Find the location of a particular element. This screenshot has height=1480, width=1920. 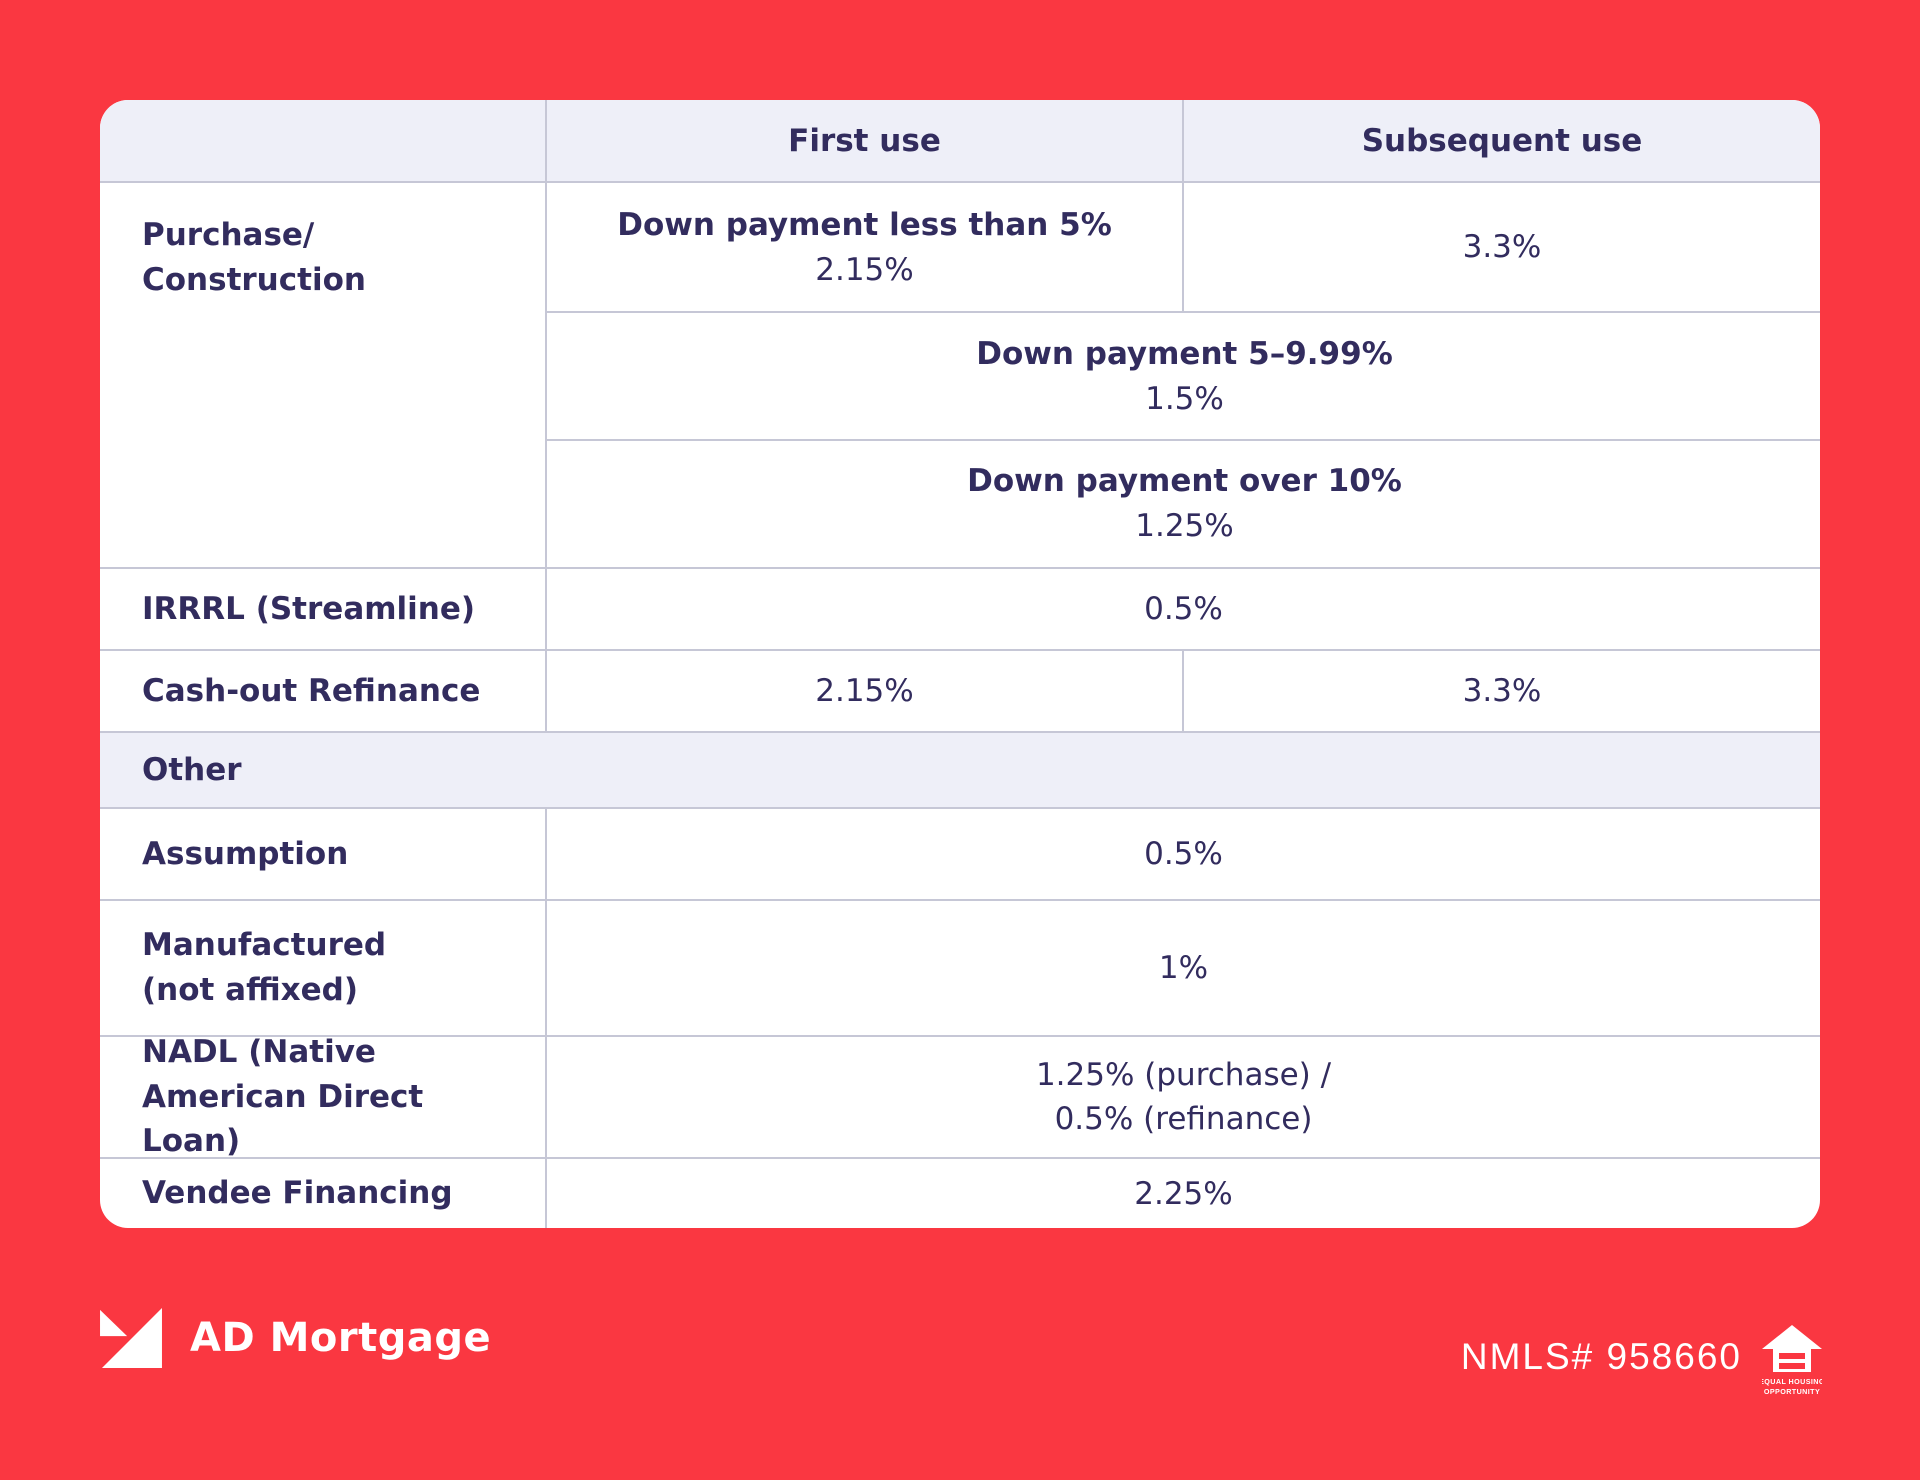

nadl-value-line2: 0.5% (refinance) is located at coordinates (1183, 1119).